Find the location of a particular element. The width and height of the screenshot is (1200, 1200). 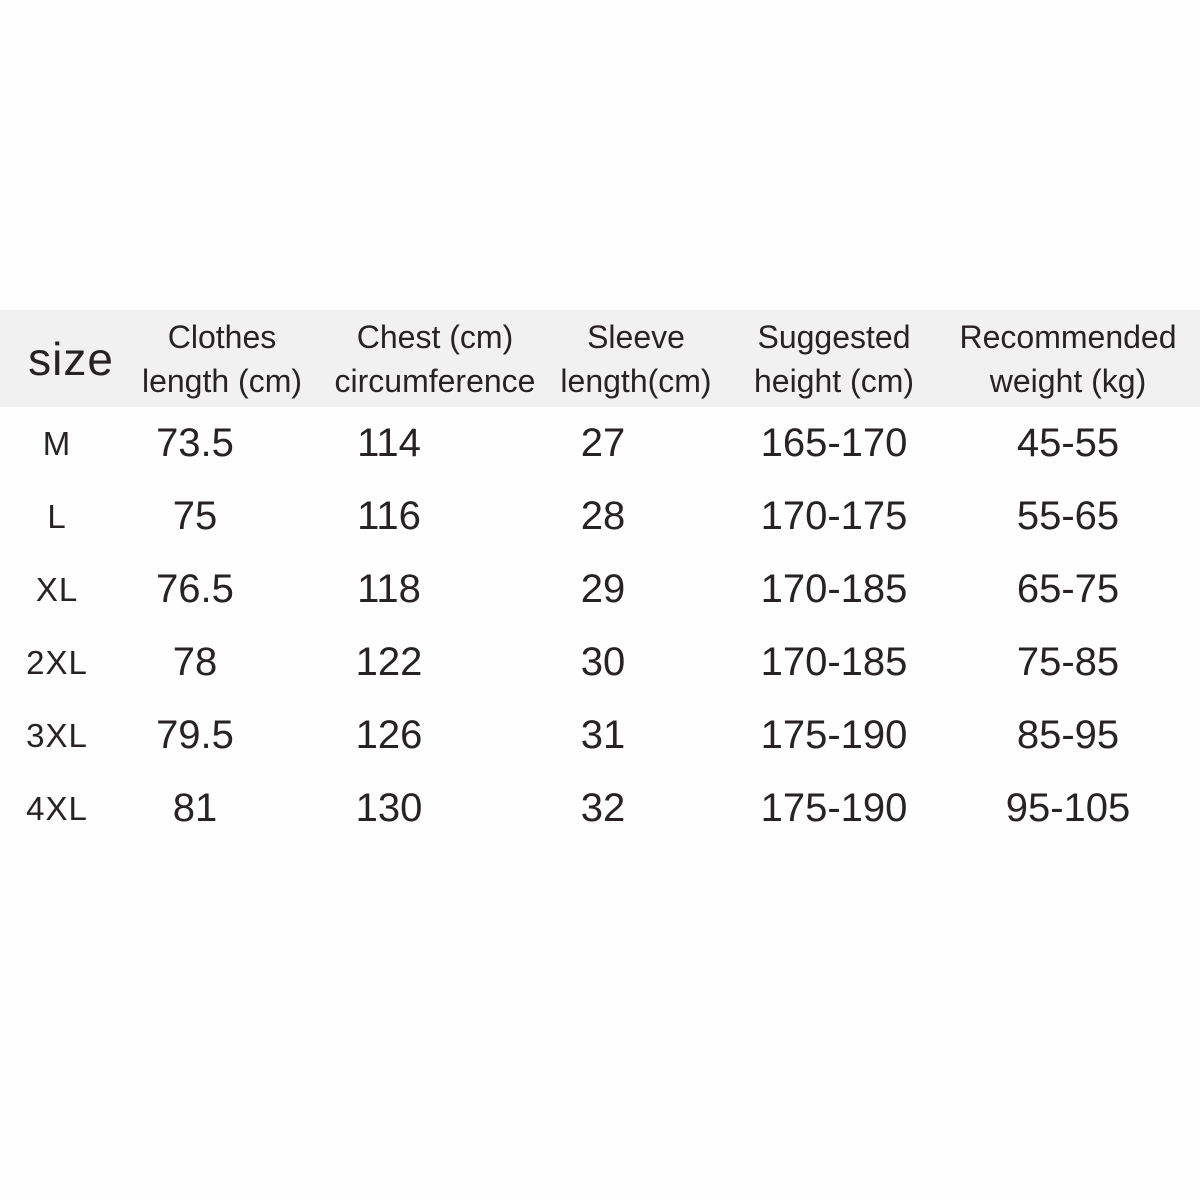

table-row: XL 76.5 118 29 170-185 65-75 is located at coordinates (600, 589).